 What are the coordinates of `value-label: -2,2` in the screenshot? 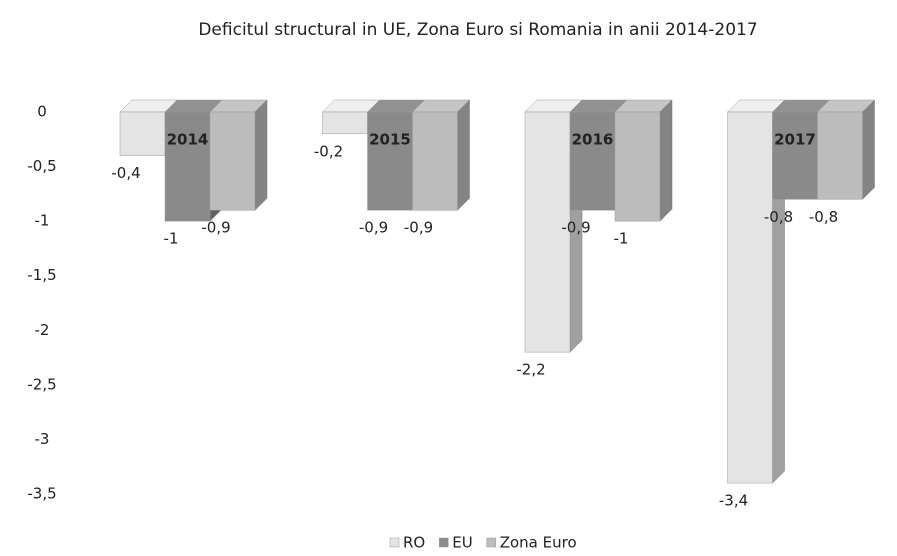 It's located at (530, 370).